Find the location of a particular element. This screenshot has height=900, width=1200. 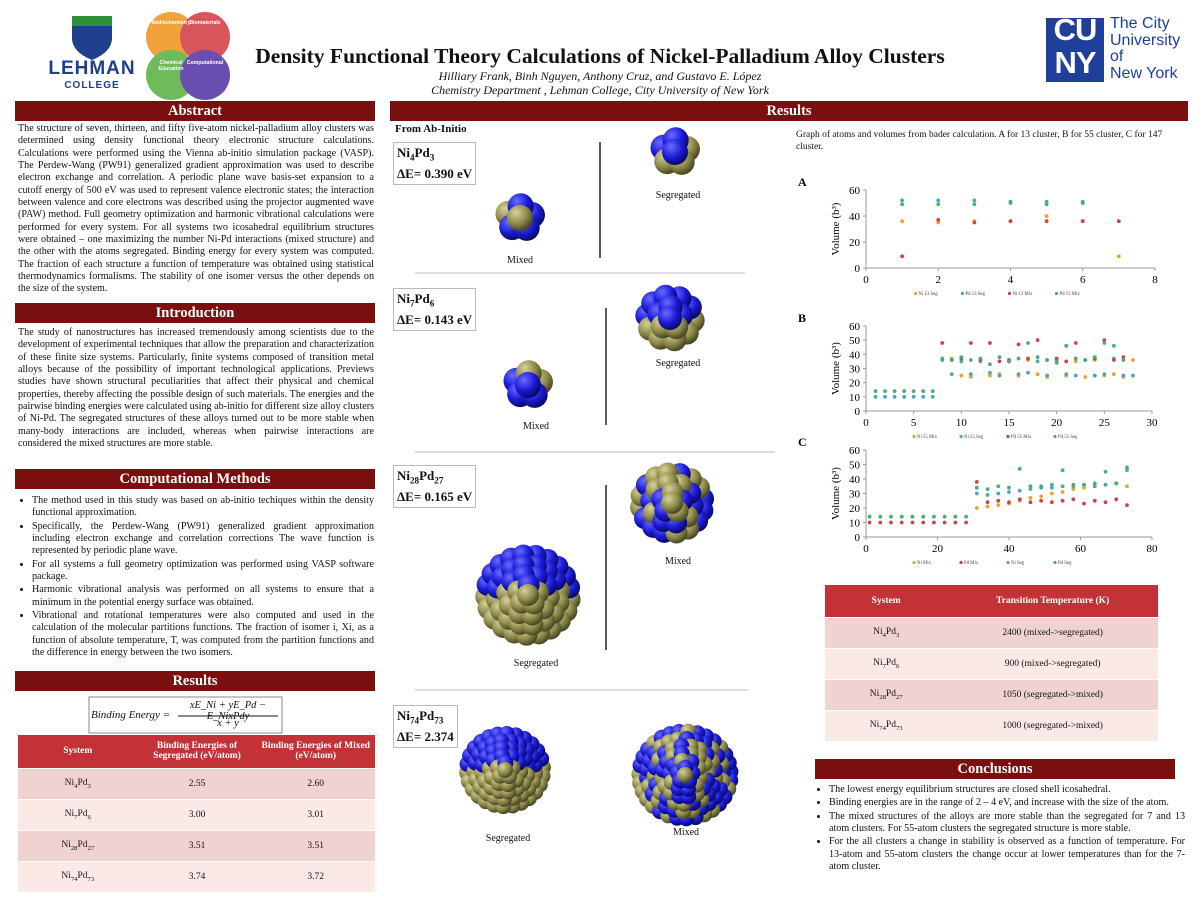

delta-energy: ΔE= 2.374 is located at coordinates (425, 736).